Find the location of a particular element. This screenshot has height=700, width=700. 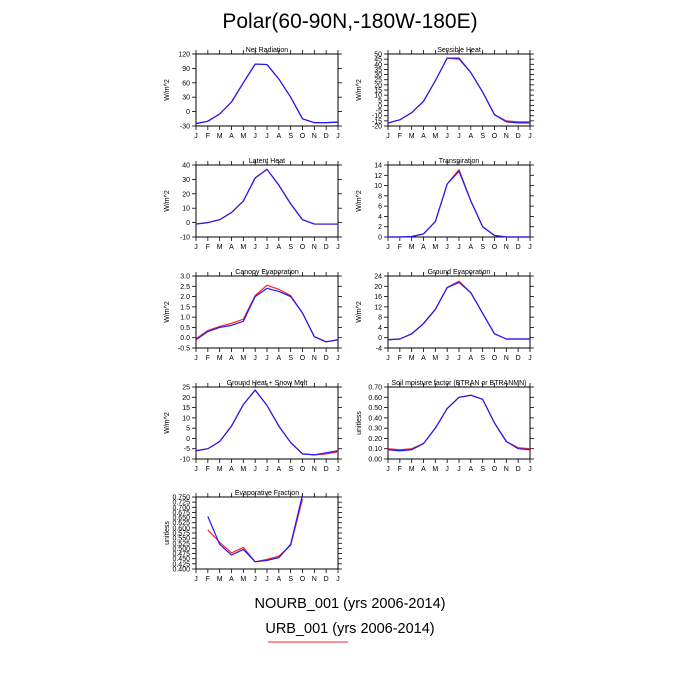

legend-nourb: NOURB_001 (yrs 2006-2014) is located at coordinates (350, 604).